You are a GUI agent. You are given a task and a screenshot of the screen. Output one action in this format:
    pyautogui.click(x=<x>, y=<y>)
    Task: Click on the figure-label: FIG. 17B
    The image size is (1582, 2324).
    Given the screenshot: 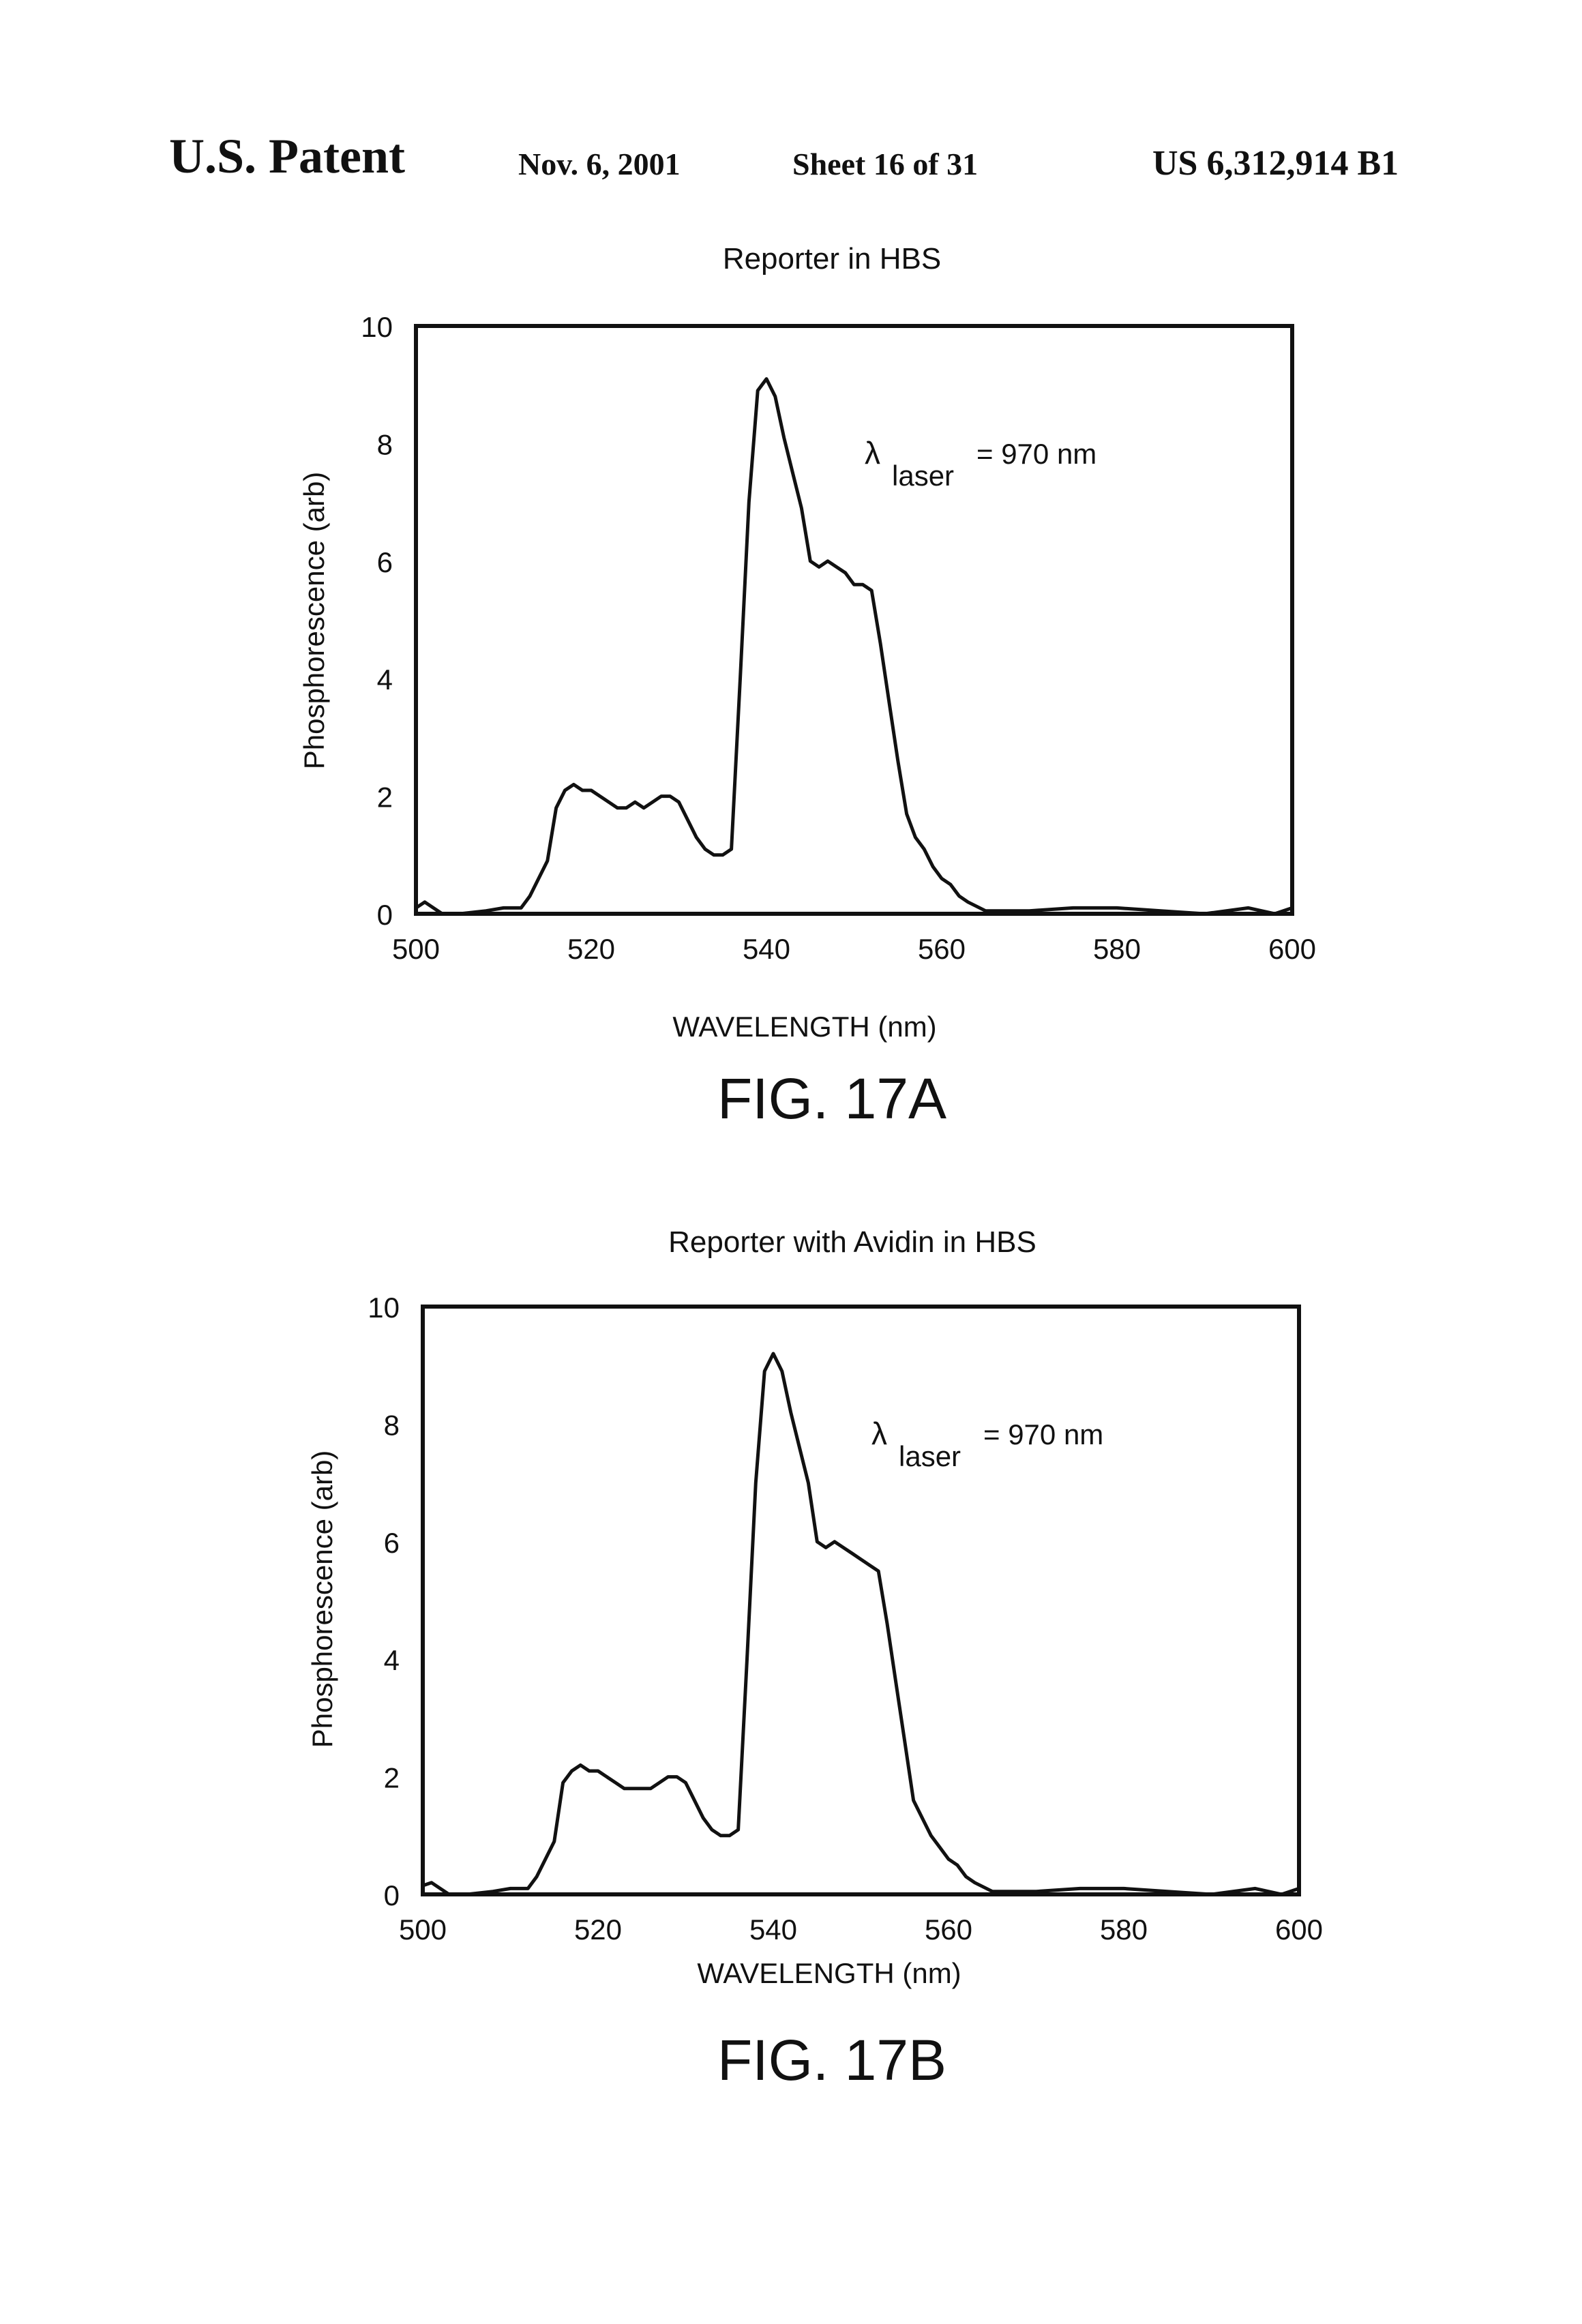 What is the action you would take?
    pyautogui.click(x=831, y=2060)
    